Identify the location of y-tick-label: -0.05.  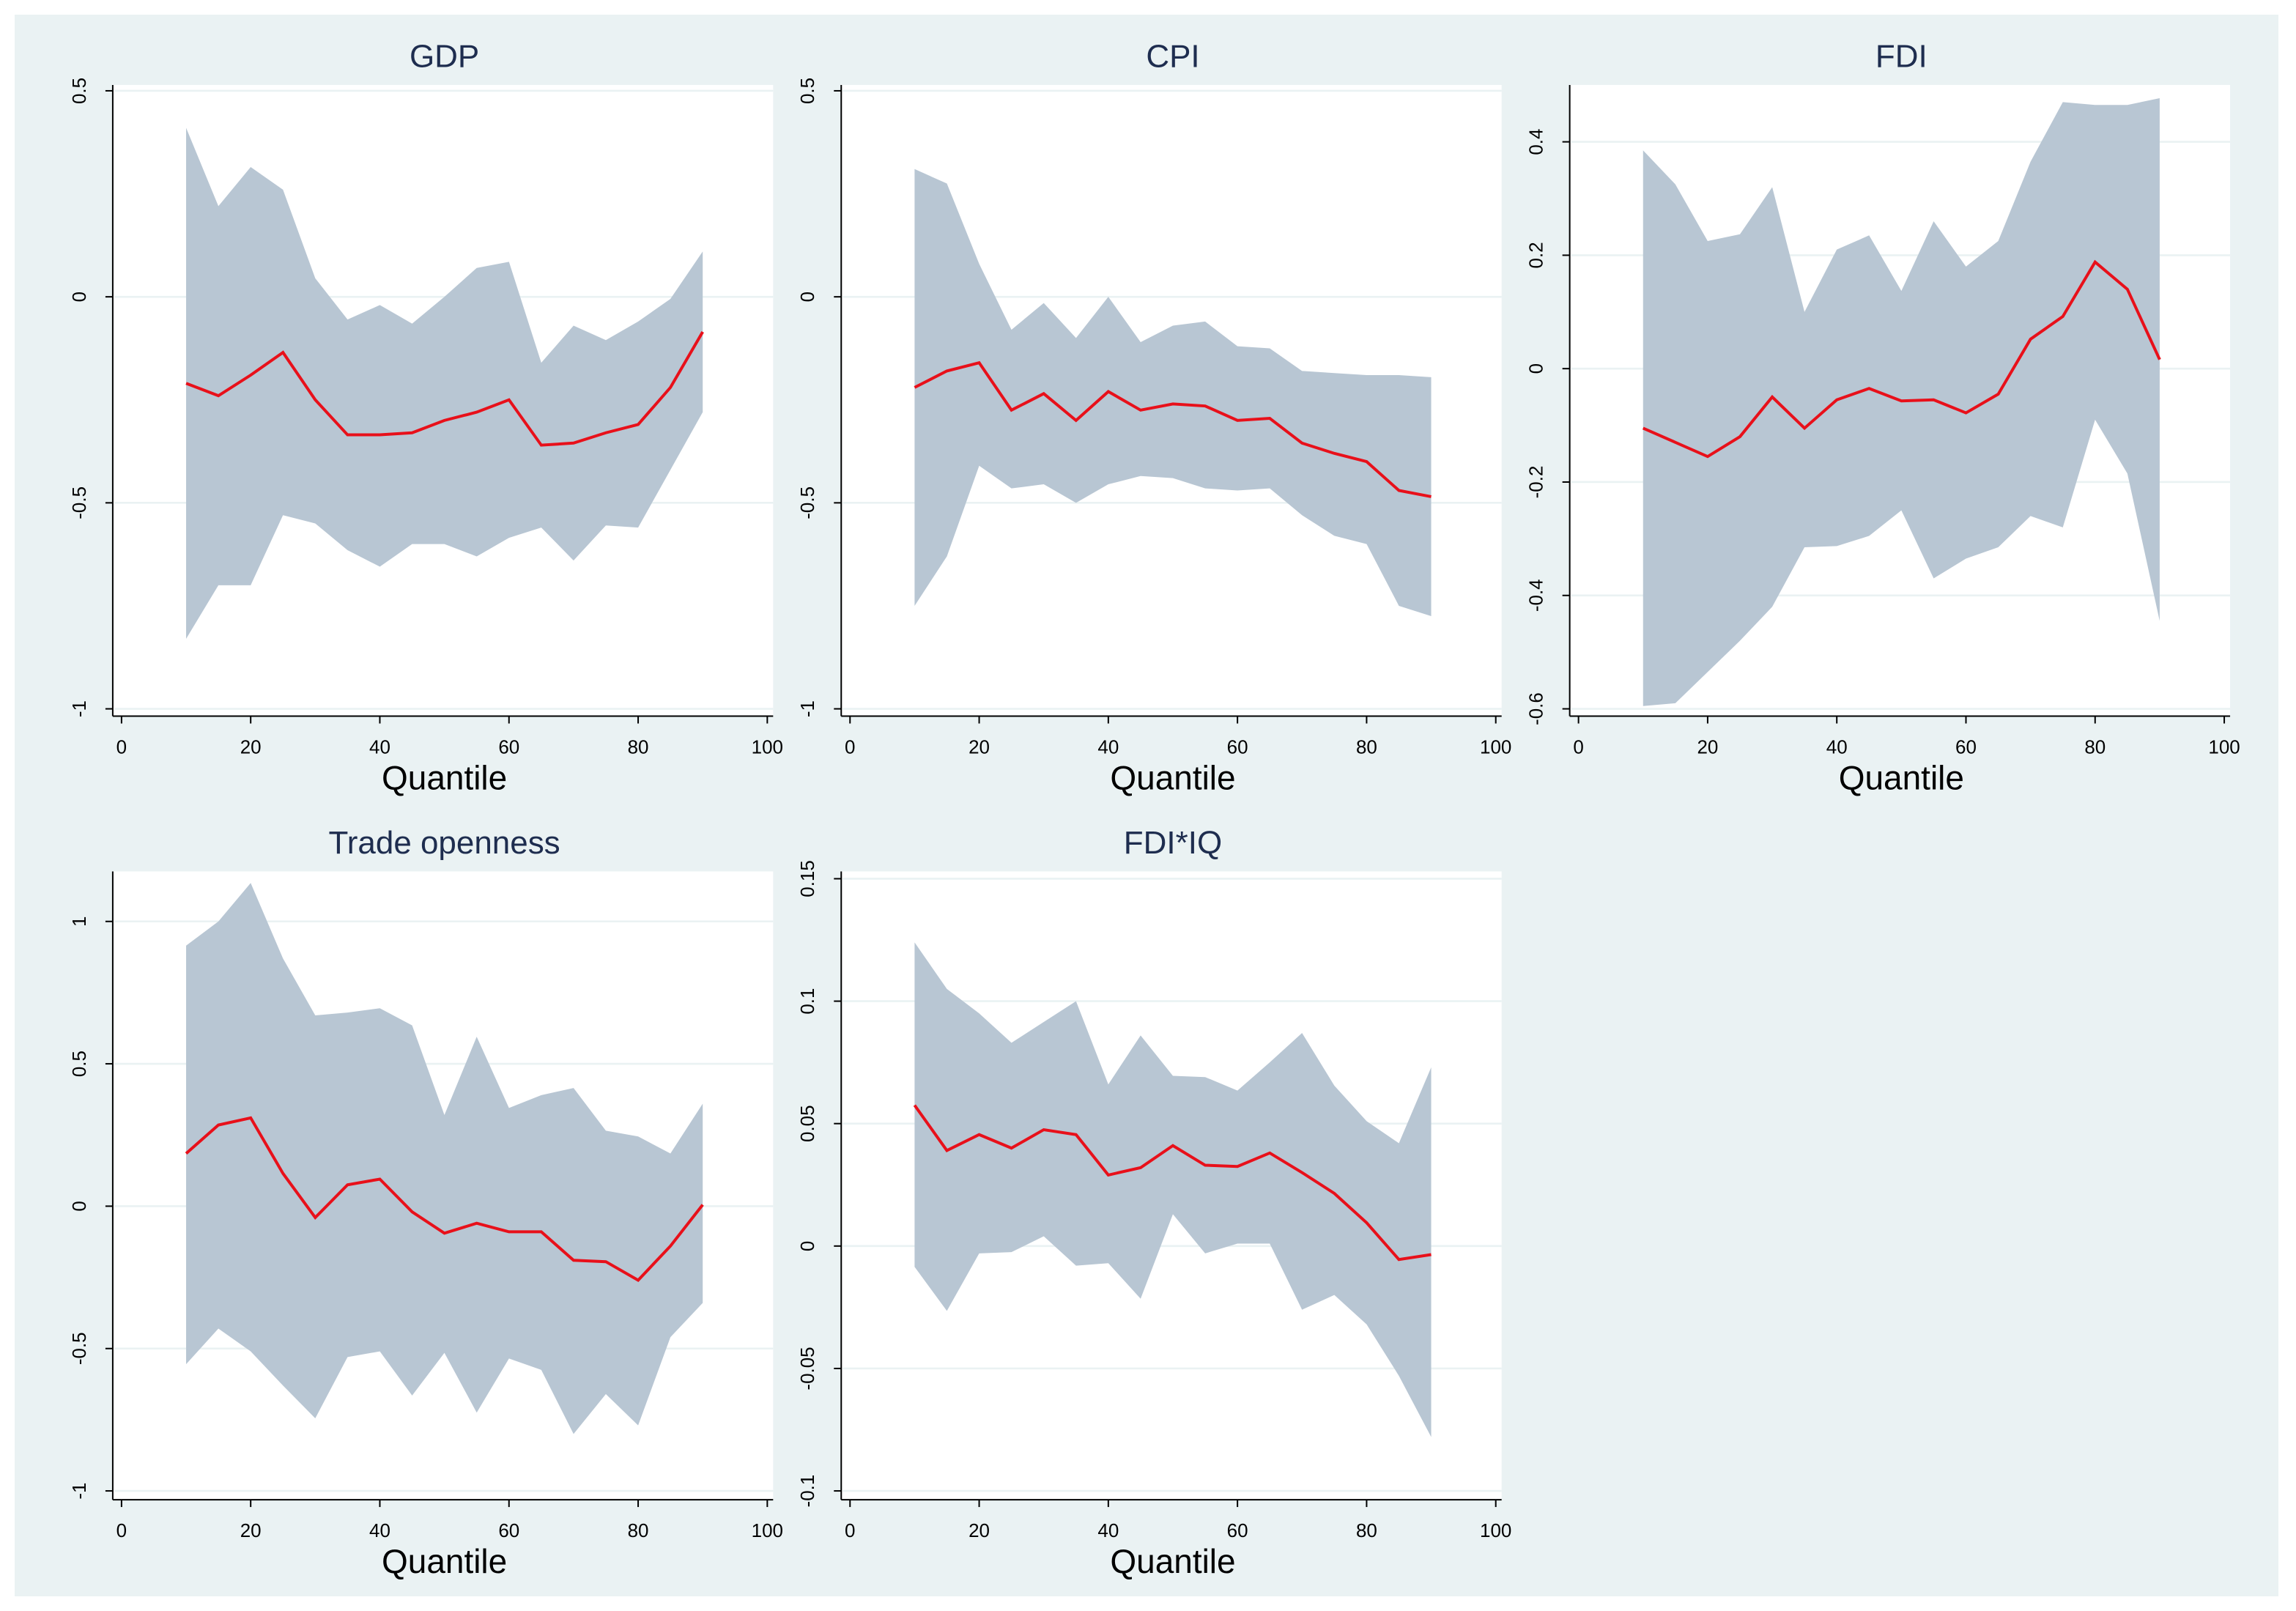
(807, 1368).